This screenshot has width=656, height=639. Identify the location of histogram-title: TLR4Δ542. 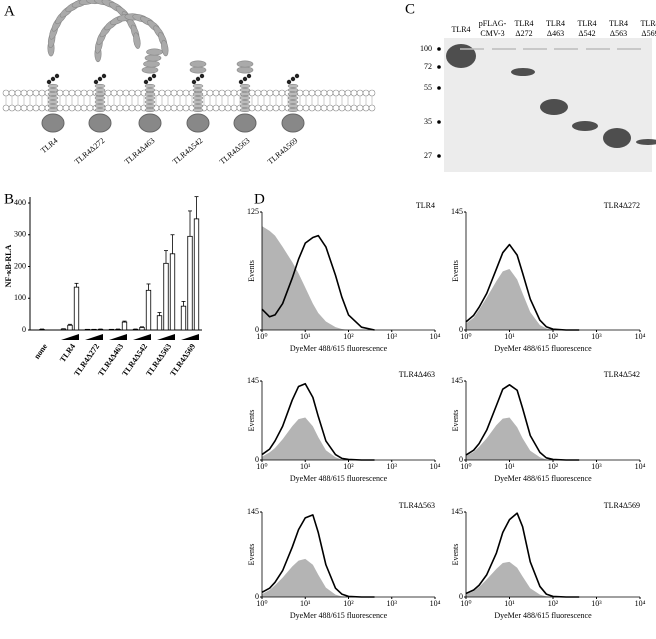
(622, 374).